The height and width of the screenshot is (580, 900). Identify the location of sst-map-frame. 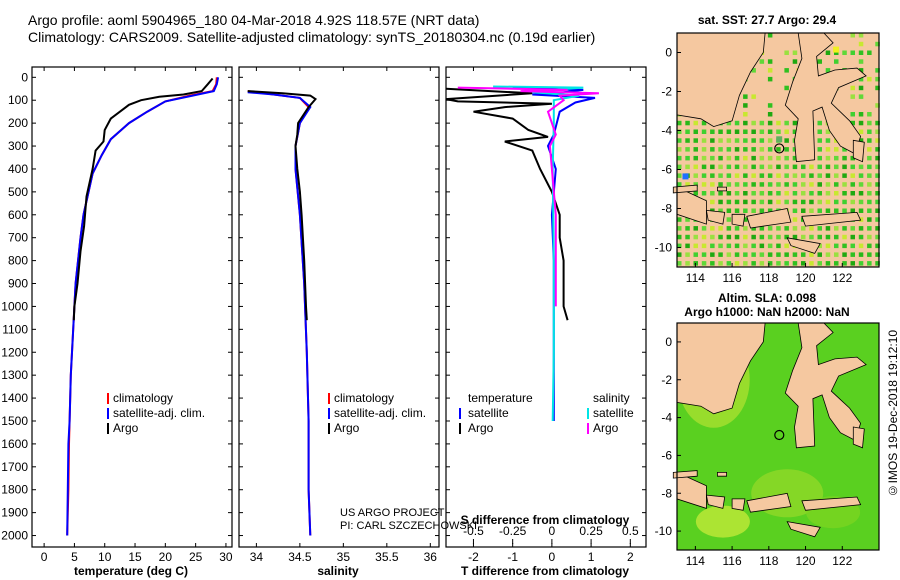
(778, 150).